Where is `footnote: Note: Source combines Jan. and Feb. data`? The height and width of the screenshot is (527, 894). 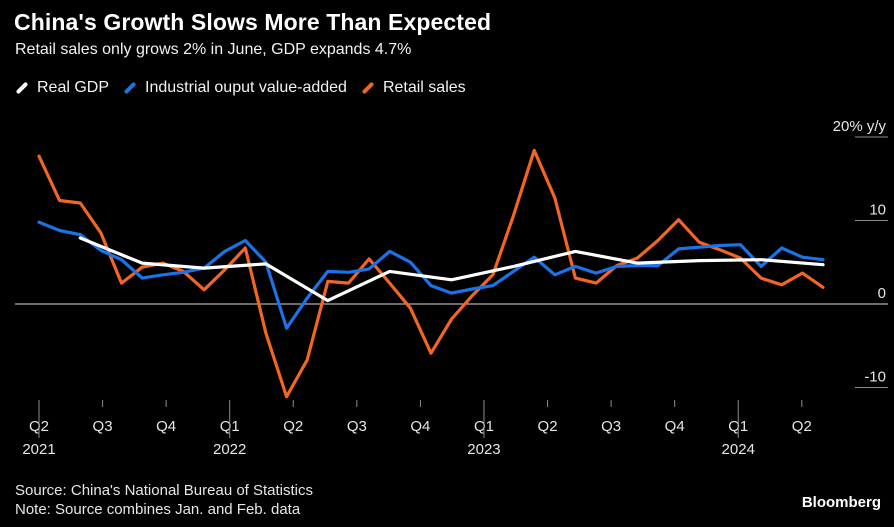 footnote: Note: Source combines Jan. and Feb. data is located at coordinates (158, 509).